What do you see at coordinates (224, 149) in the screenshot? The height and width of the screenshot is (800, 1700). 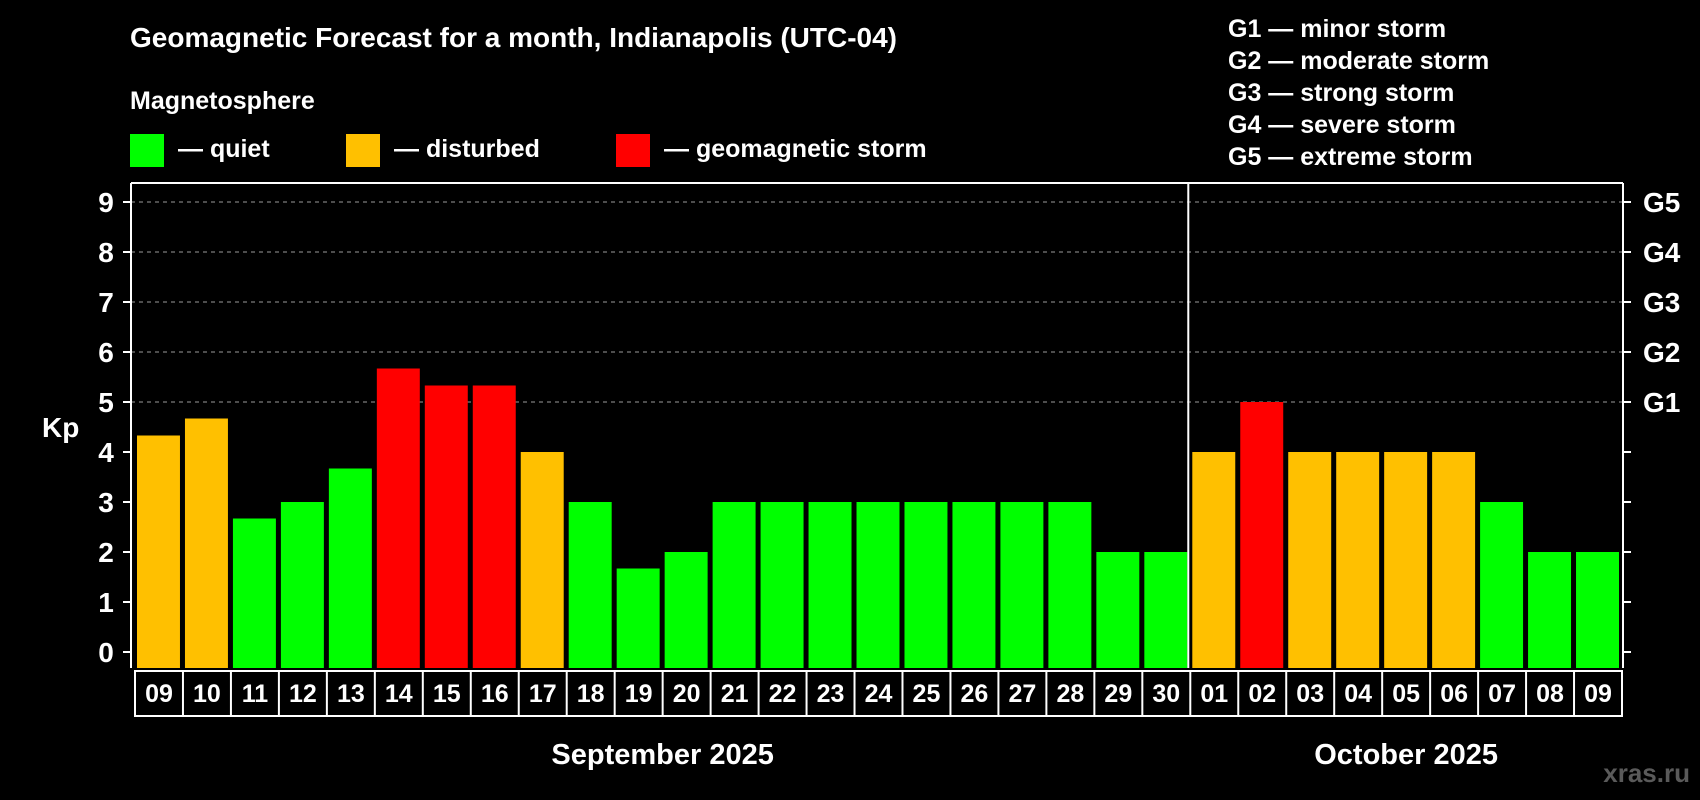 I see `legend-label-quiet: — quiet` at bounding box center [224, 149].